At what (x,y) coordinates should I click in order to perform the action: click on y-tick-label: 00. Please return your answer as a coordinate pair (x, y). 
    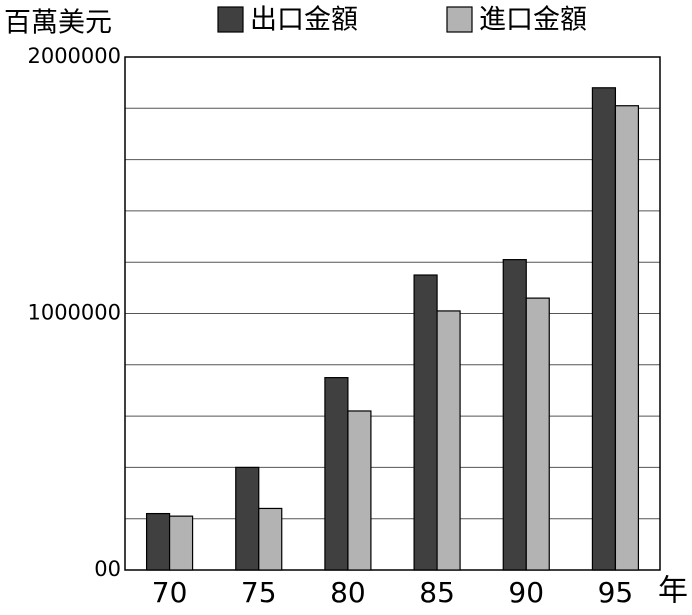
    Looking at the image, I should click on (107, 569).